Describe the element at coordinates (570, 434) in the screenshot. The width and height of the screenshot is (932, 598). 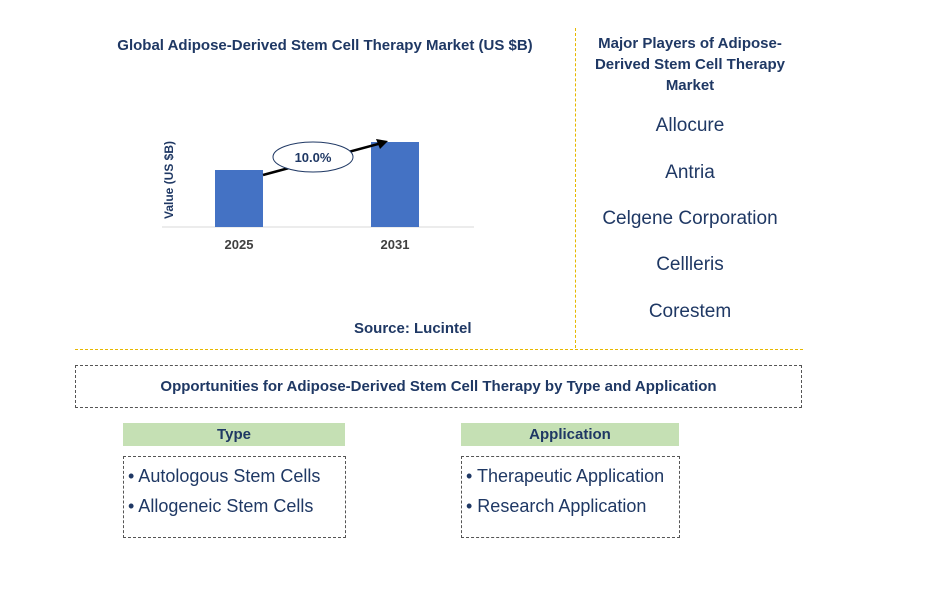
I see `application-header: Application` at that location.